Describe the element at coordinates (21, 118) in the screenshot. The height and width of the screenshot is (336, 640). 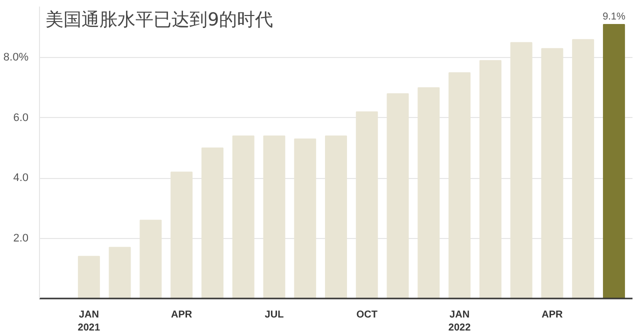
I see `y-tick-label: 6.0` at that location.